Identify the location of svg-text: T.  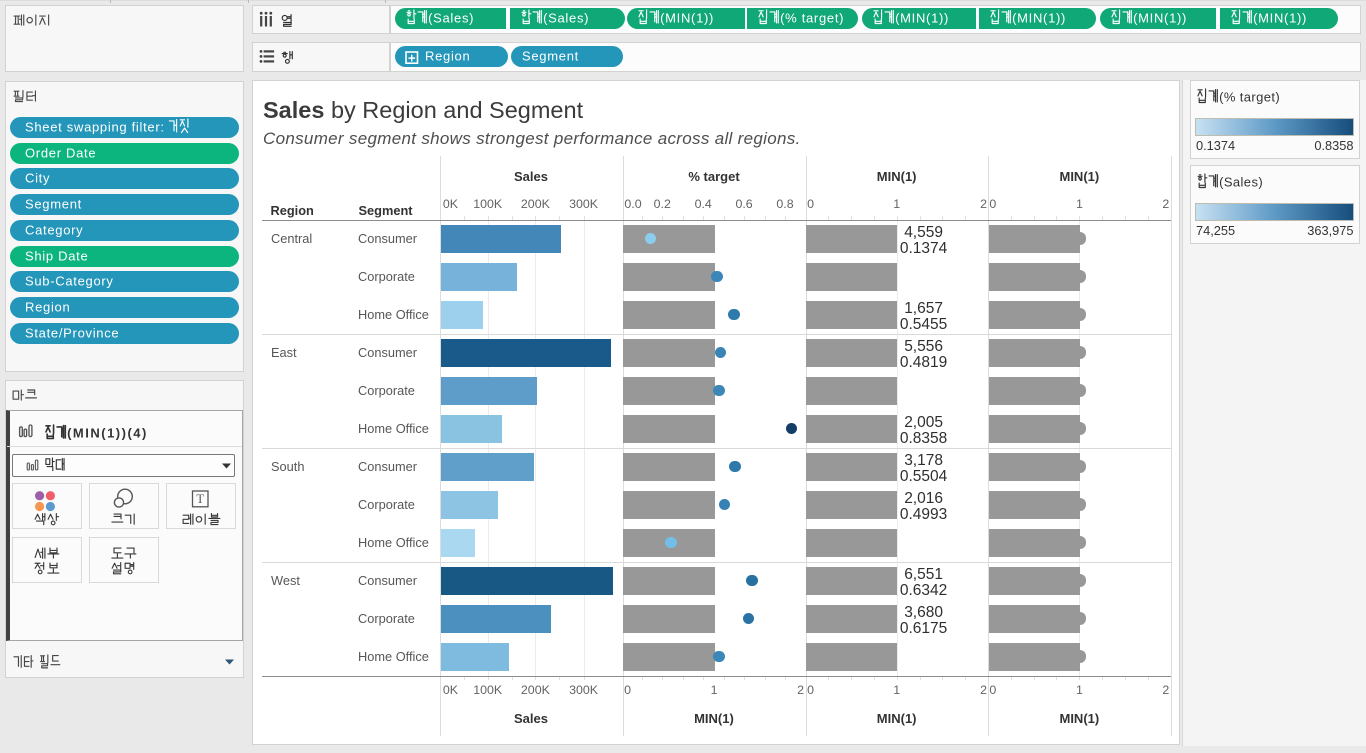
(200, 499).